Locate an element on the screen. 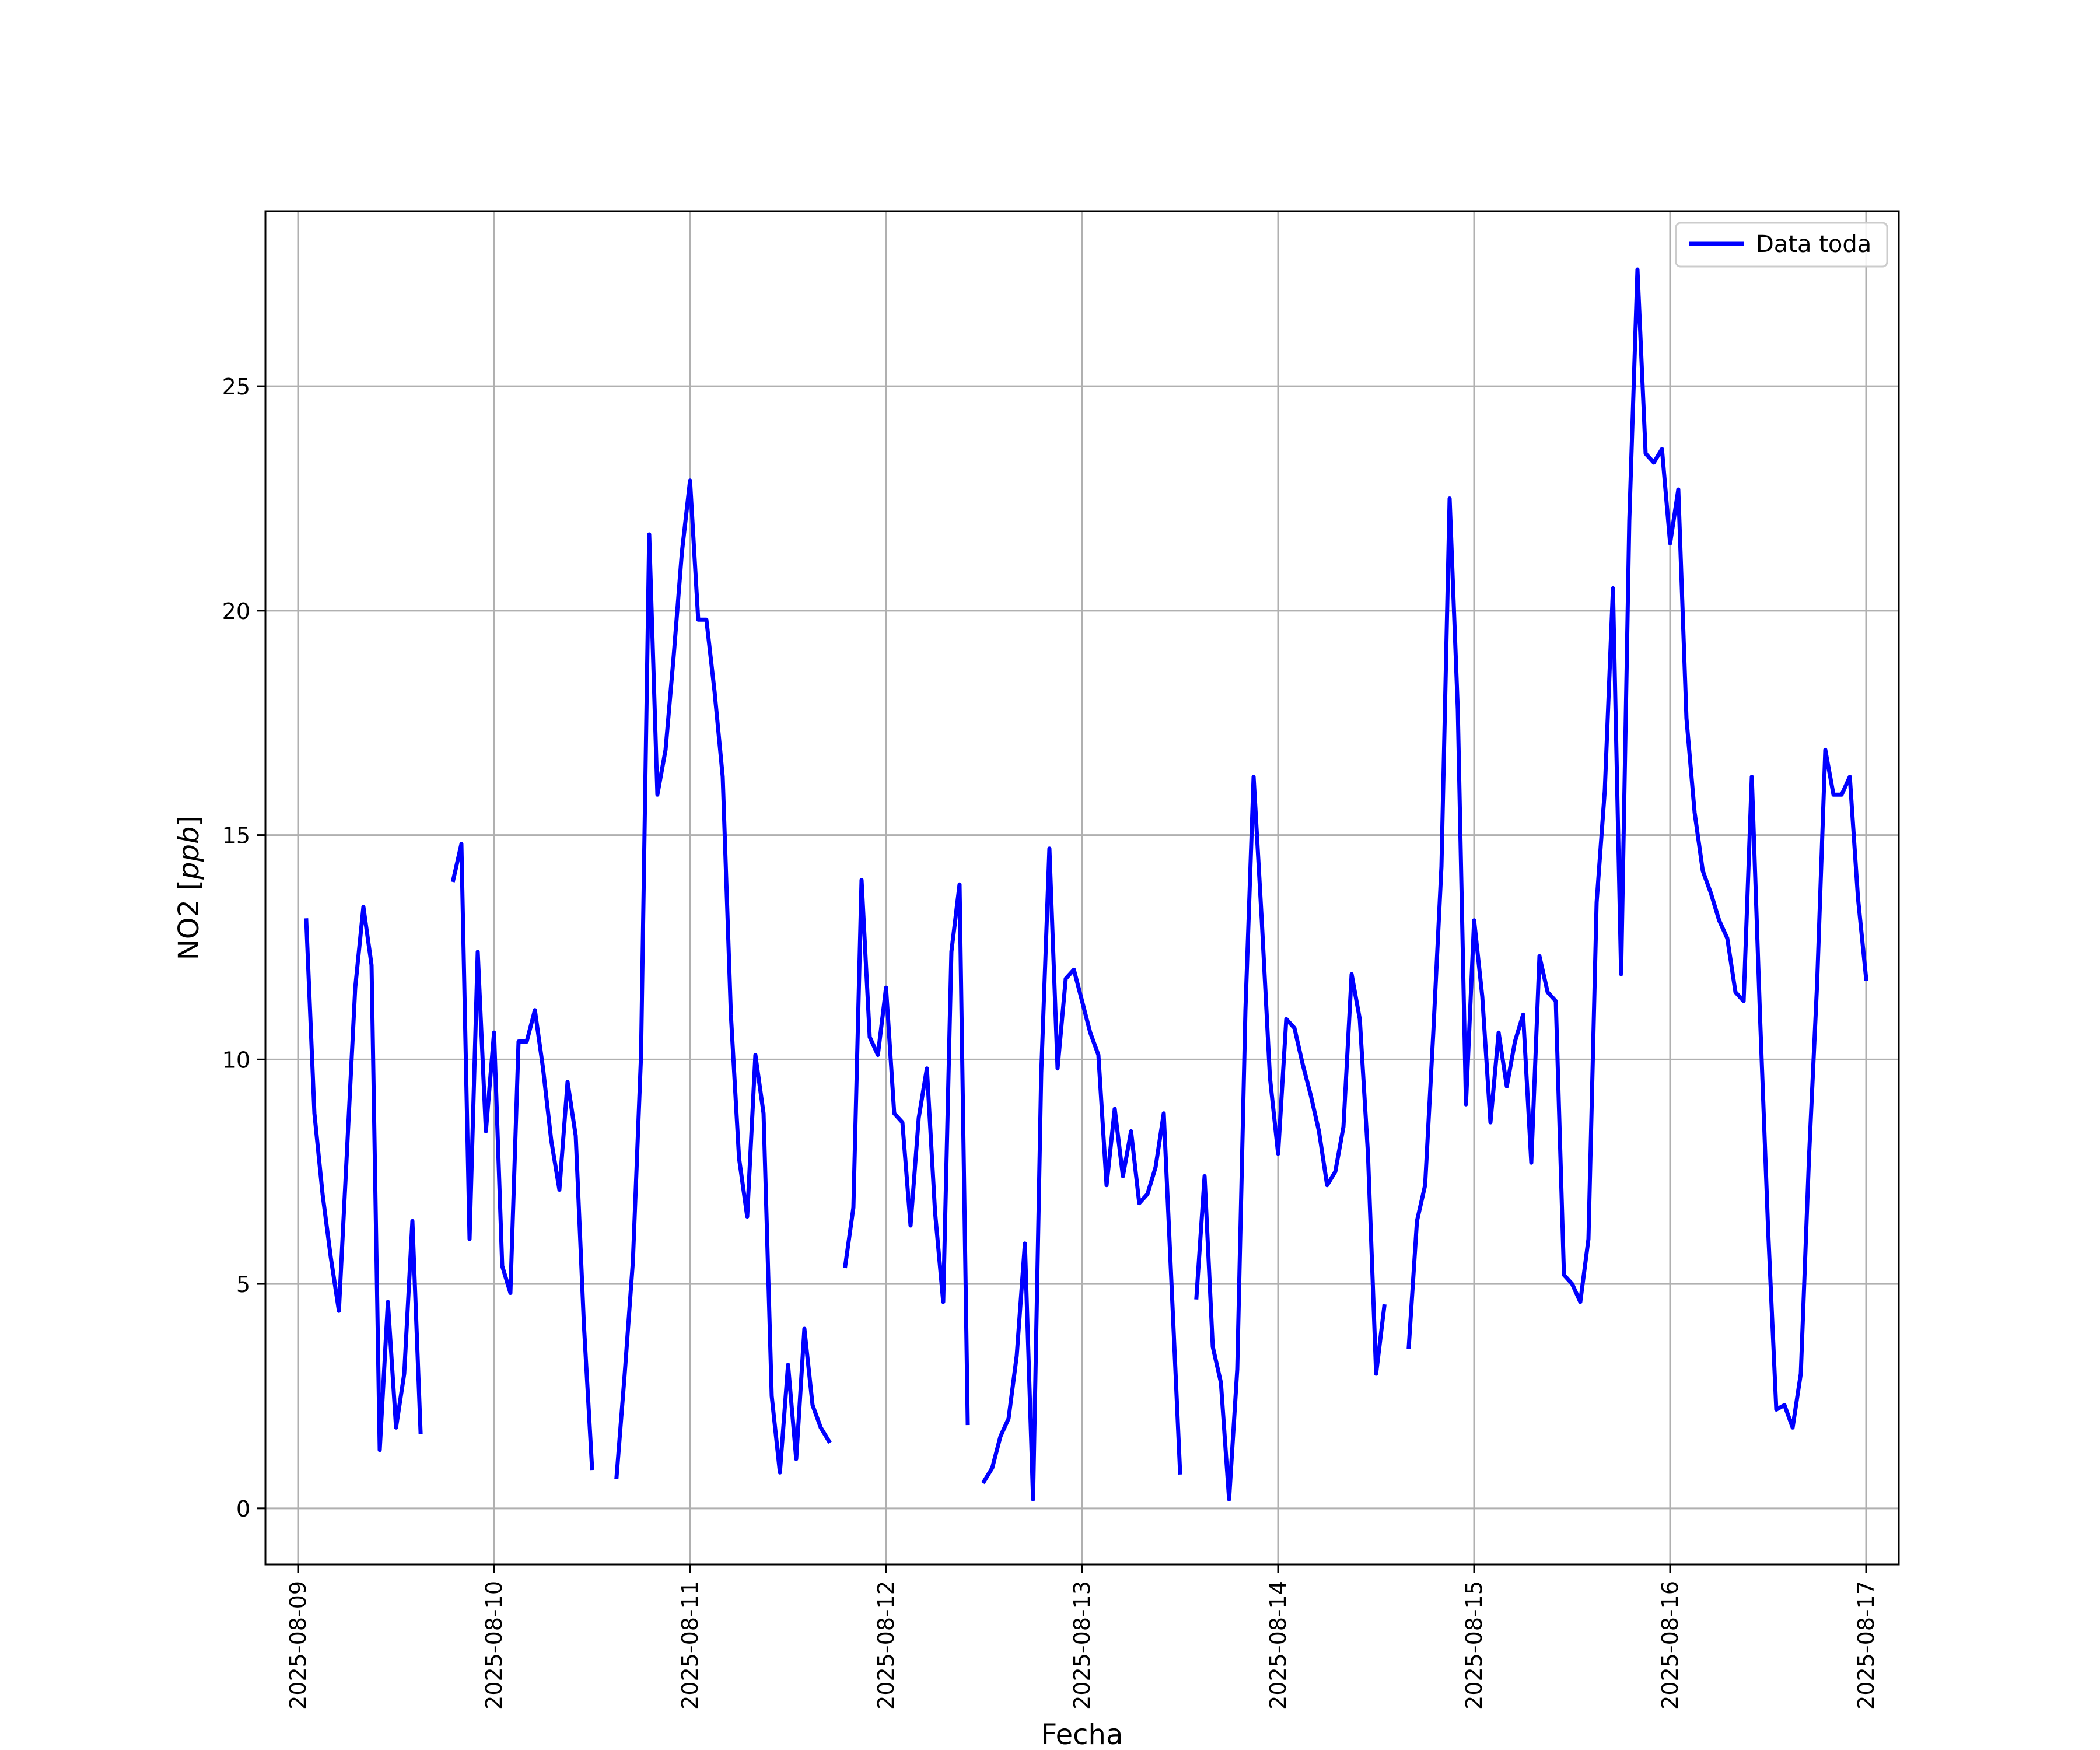 The image size is (2100, 1750). y-axis-title: NO2 [ppb] is located at coordinates (189, 888).